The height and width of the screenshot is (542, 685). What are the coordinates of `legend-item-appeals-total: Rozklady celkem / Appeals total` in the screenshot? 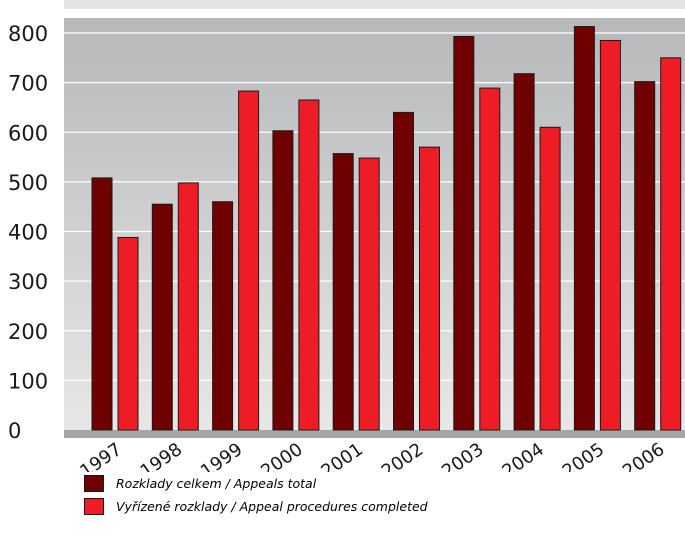 It's located at (200, 483).